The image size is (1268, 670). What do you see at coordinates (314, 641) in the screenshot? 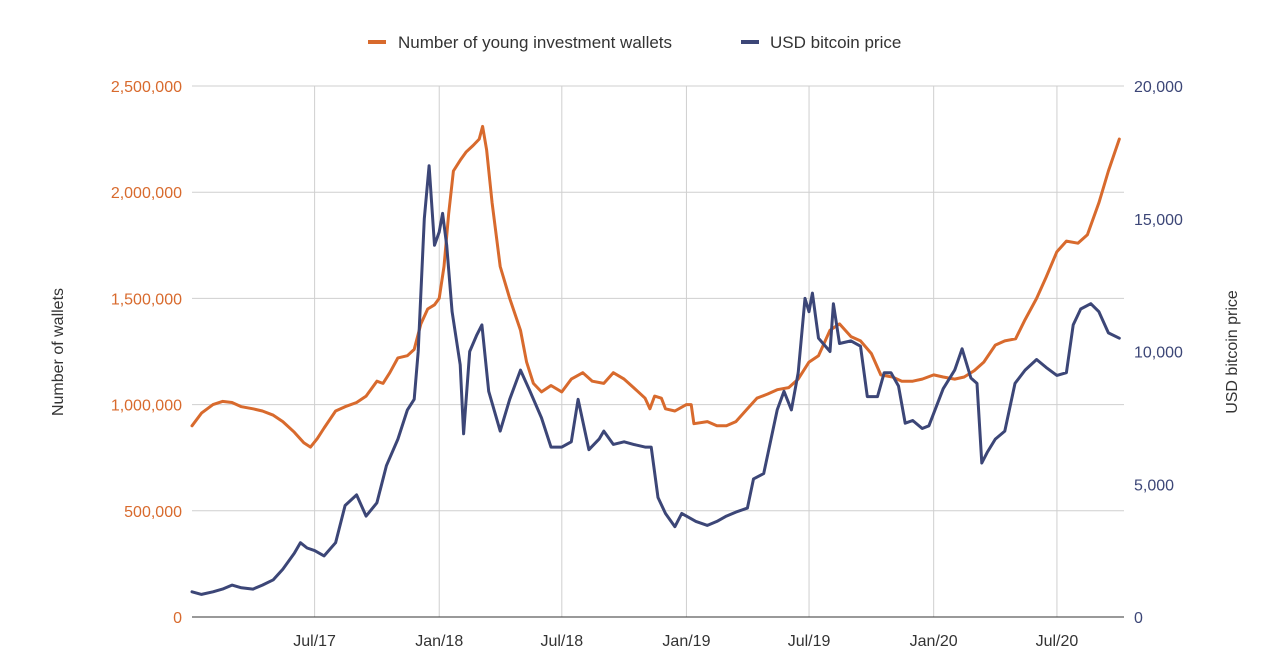
I see `x-tick-label: Jul/17` at bounding box center [314, 641].